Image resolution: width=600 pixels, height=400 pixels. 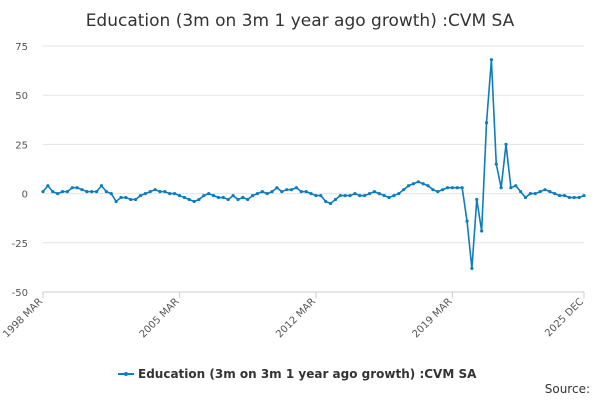 What do you see at coordinates (21, 96) in the screenshot?
I see `y-tick-label: 50` at bounding box center [21, 96].